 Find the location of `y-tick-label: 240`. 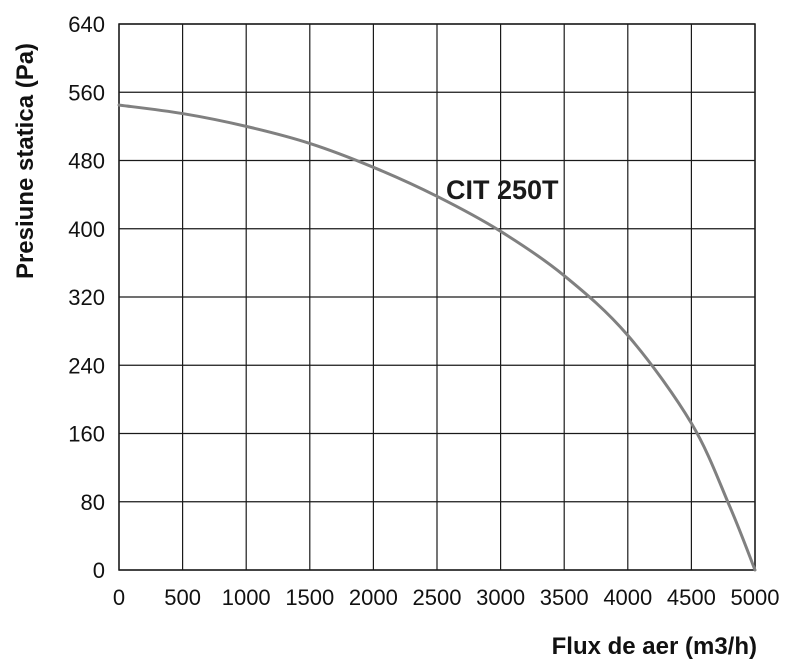

y-tick-label: 240 is located at coordinates (86, 365).